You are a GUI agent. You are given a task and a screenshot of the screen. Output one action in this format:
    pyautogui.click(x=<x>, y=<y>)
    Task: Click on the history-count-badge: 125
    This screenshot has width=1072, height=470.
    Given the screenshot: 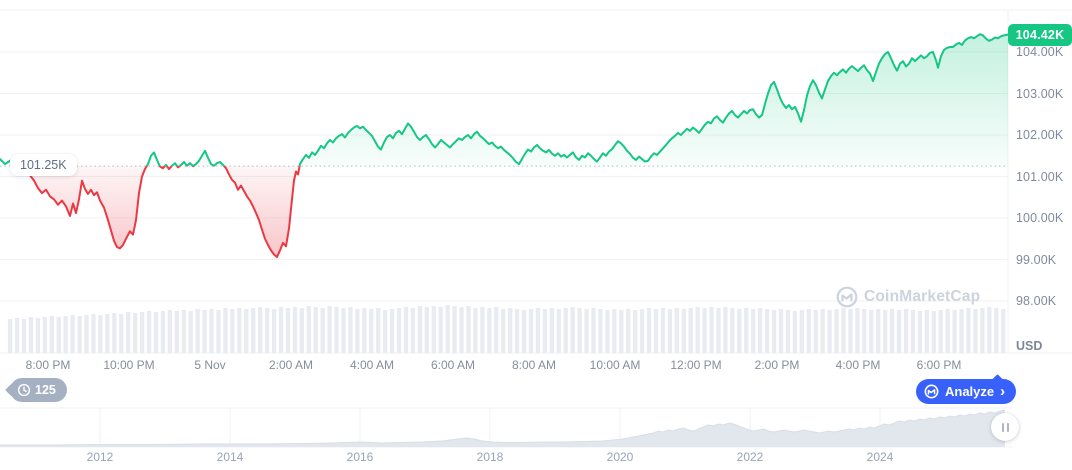 What is the action you would take?
    pyautogui.click(x=38, y=390)
    